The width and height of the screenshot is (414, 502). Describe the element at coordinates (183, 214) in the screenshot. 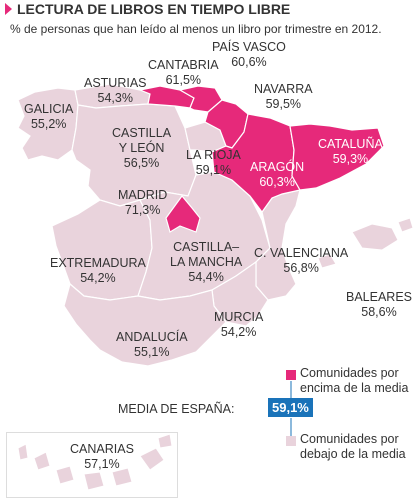

I see `region-madrid` at that location.